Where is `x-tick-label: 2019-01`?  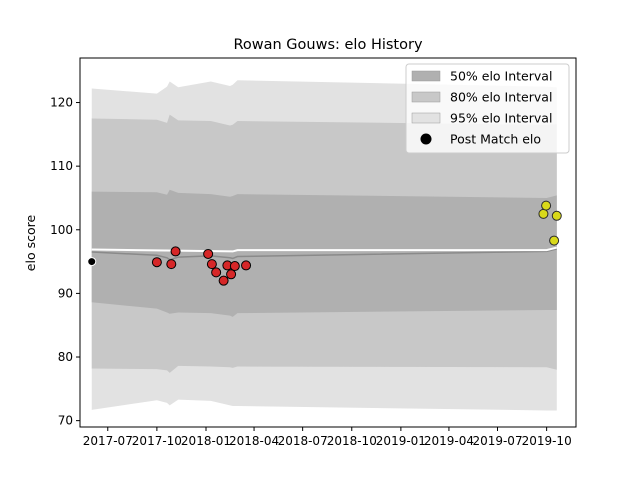
x-tick-label: 2019-01 is located at coordinates (401, 441).